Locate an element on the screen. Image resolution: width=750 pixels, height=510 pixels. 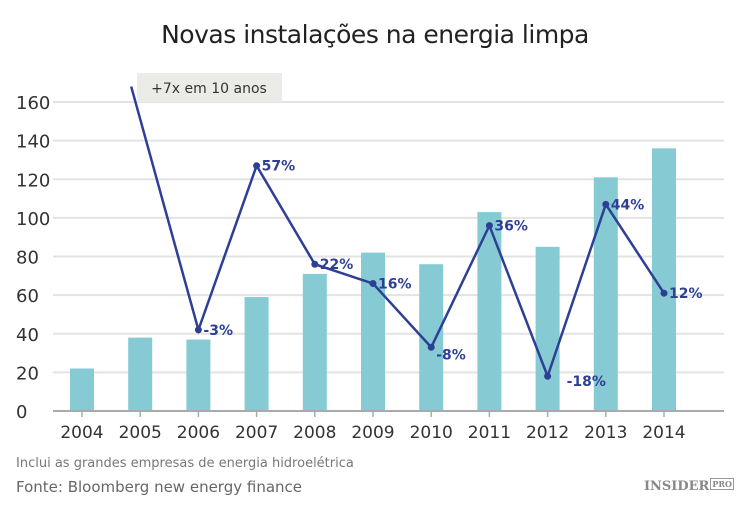
growth-point-2012 is located at coordinates (548, 376).